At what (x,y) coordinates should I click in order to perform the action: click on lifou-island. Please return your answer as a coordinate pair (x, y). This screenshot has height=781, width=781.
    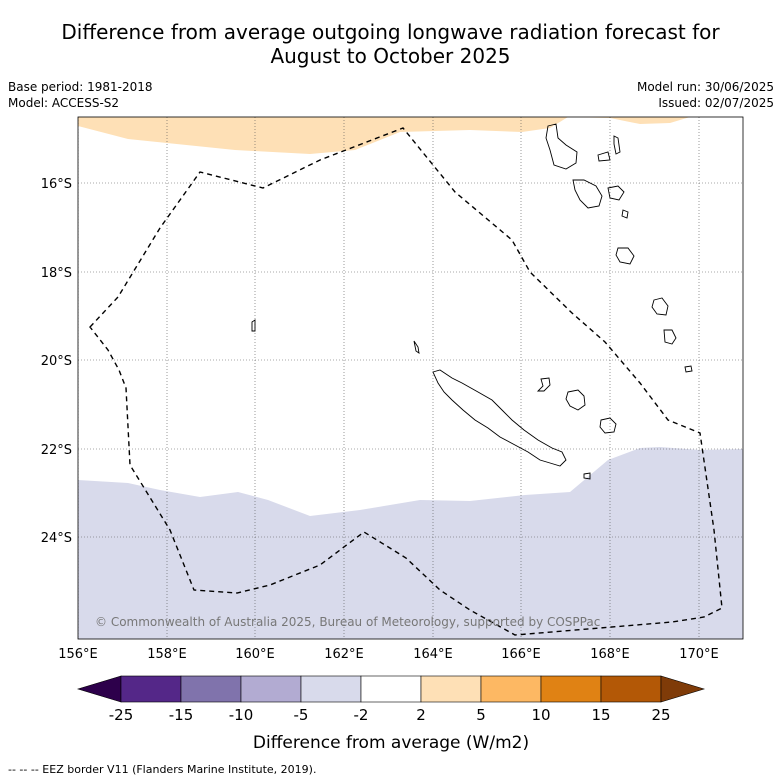
    Looking at the image, I should click on (575, 400).